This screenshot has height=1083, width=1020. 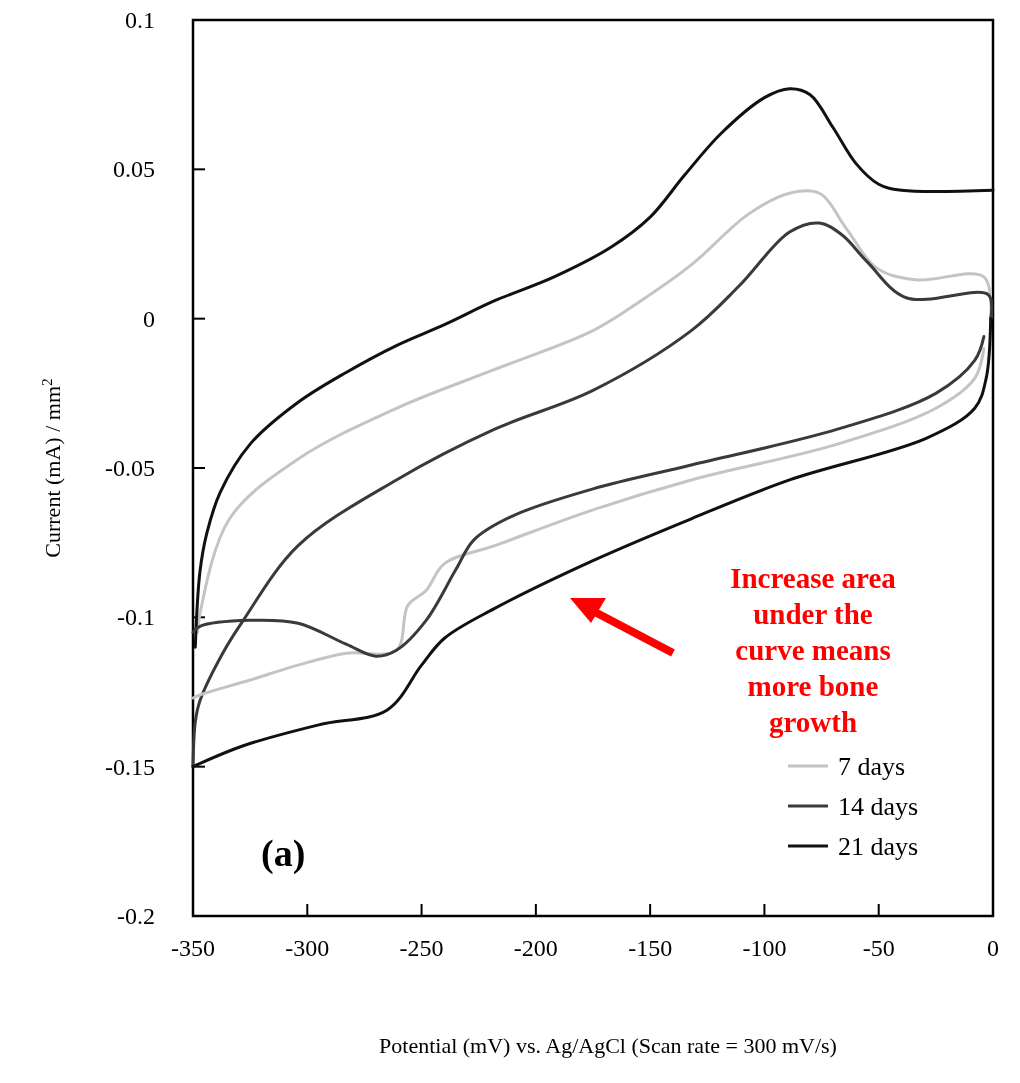 I want to click on legend-label: 21 days, so click(x=878, y=846).